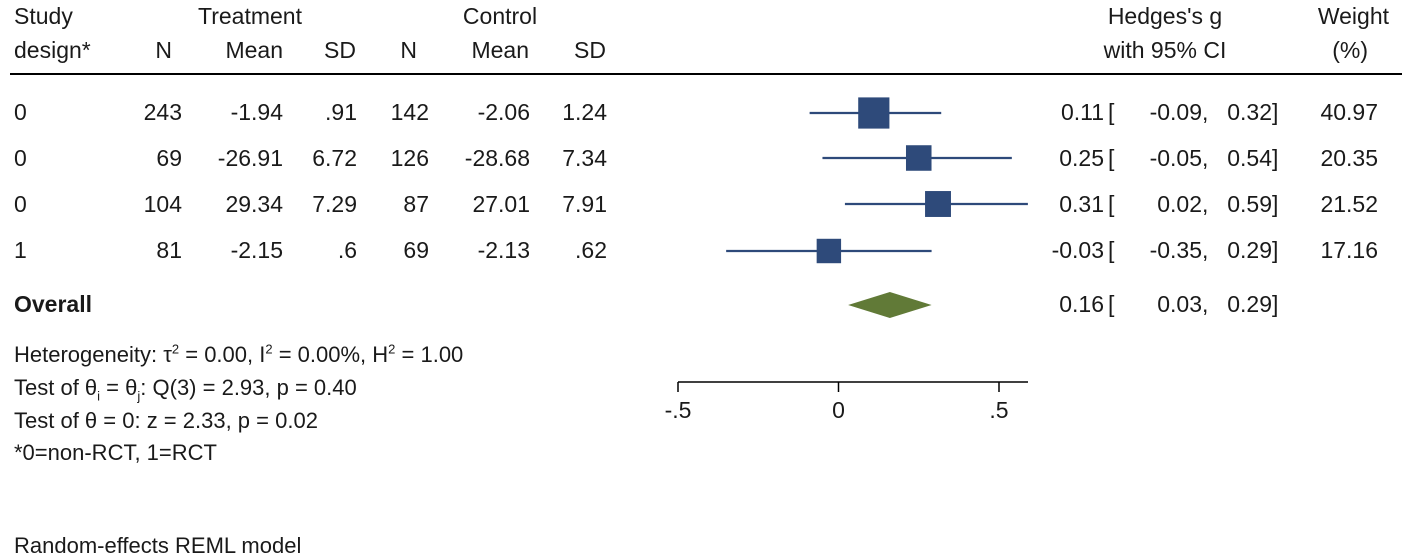 Image resolution: width=1405 pixels, height=559 pixels. Describe the element at coordinates (416, 250) in the screenshot. I see `cell-control-n: 69` at that location.